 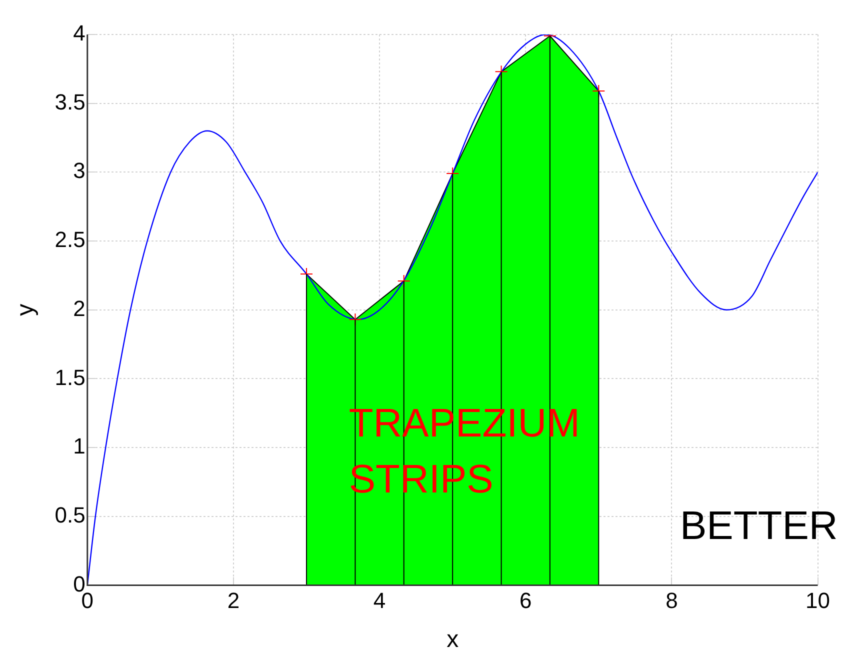 What do you see at coordinates (70, 515) in the screenshot?
I see `y-tick-label: 0.5` at bounding box center [70, 515].